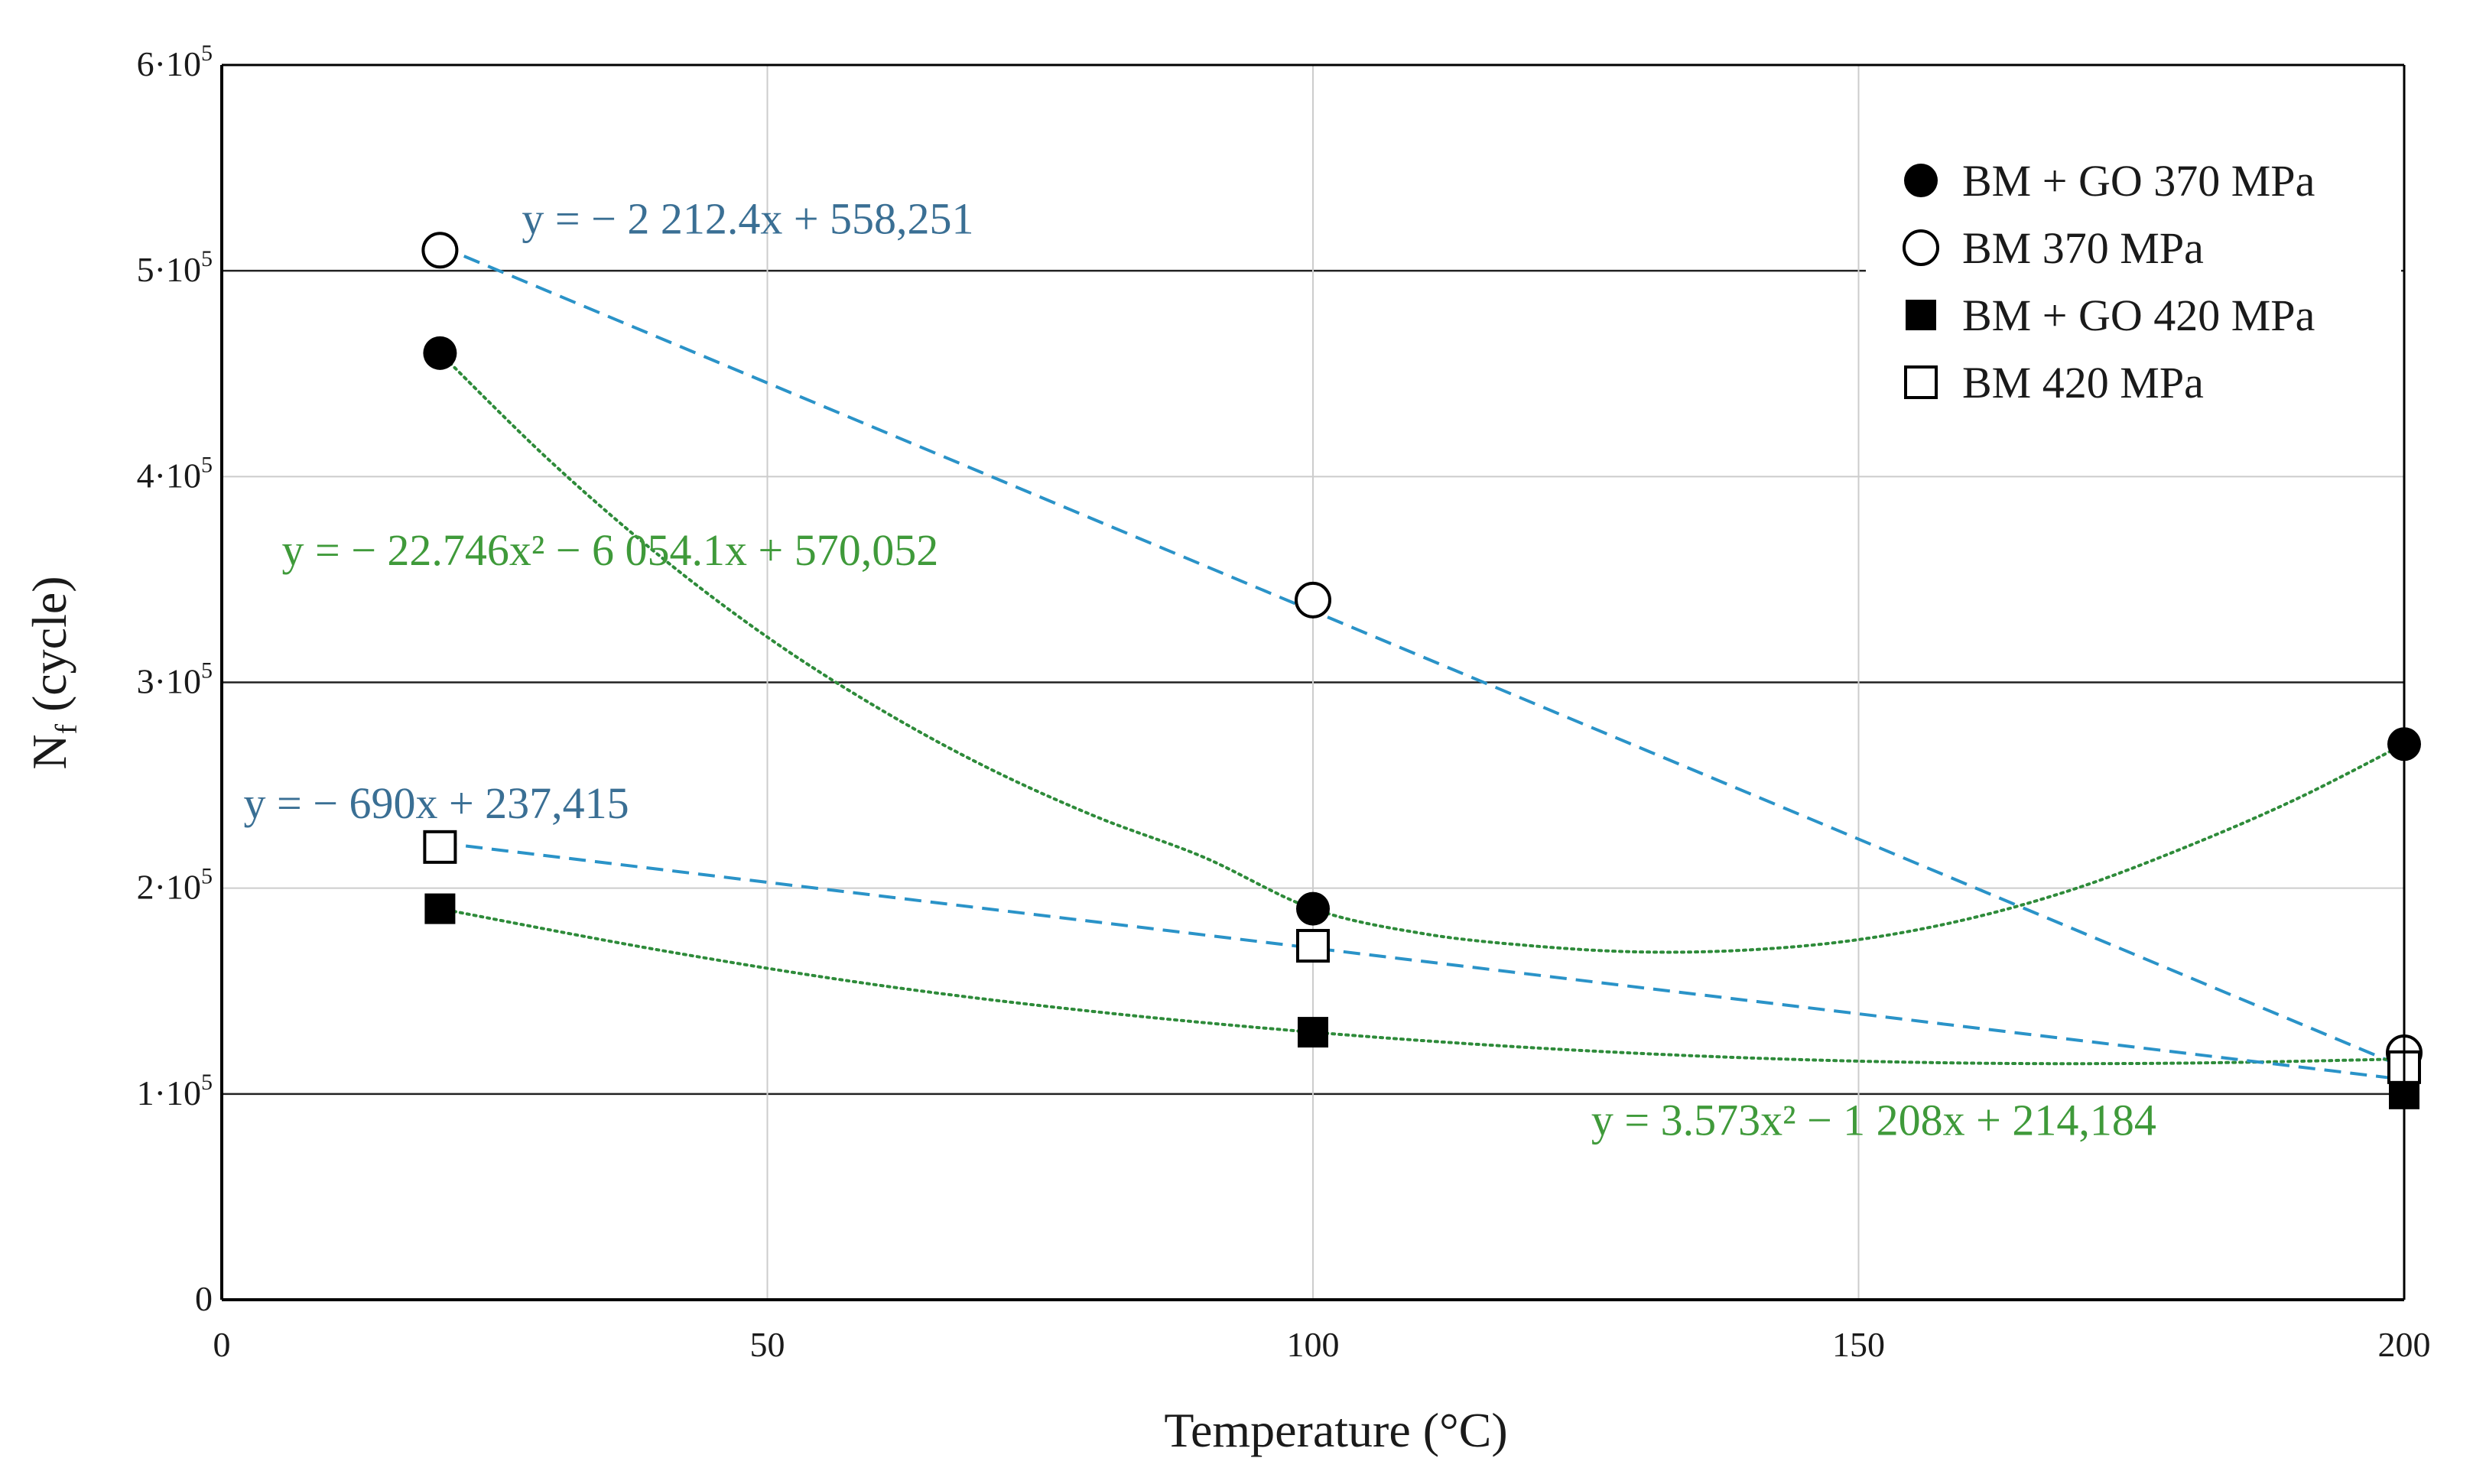 The image size is (2473, 1484). I want to click on y-tick-label-base: 2·10, so click(169, 887).